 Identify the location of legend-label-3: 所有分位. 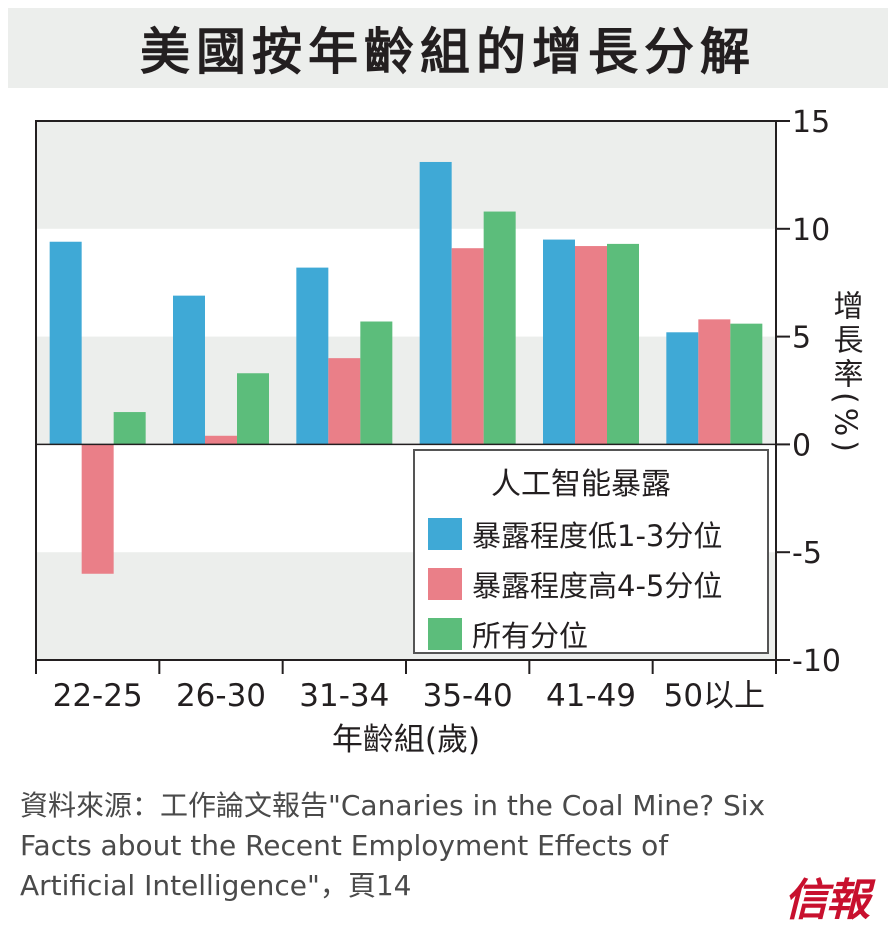
(530, 636).